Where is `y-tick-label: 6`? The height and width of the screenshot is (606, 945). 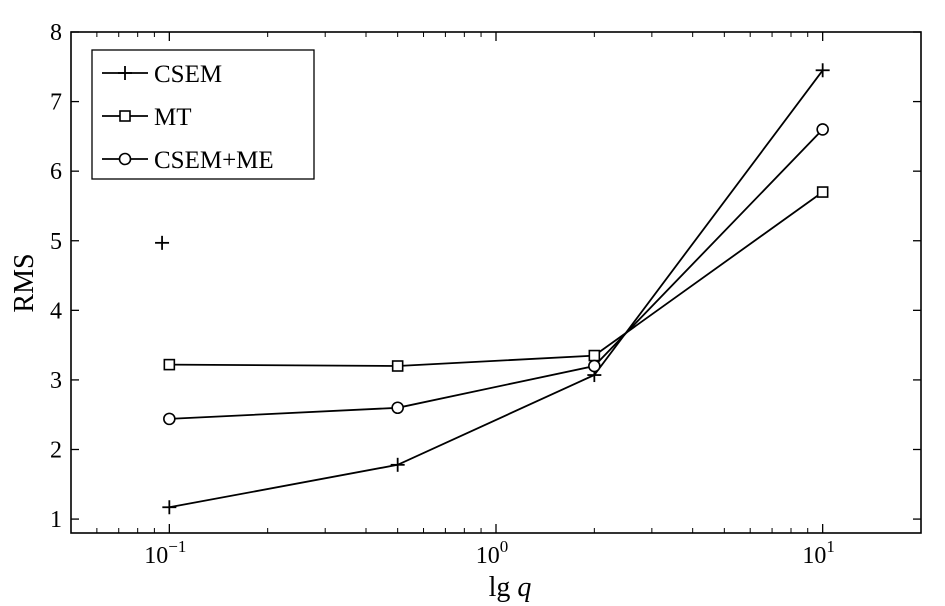
y-tick-label: 6 is located at coordinates (56, 172).